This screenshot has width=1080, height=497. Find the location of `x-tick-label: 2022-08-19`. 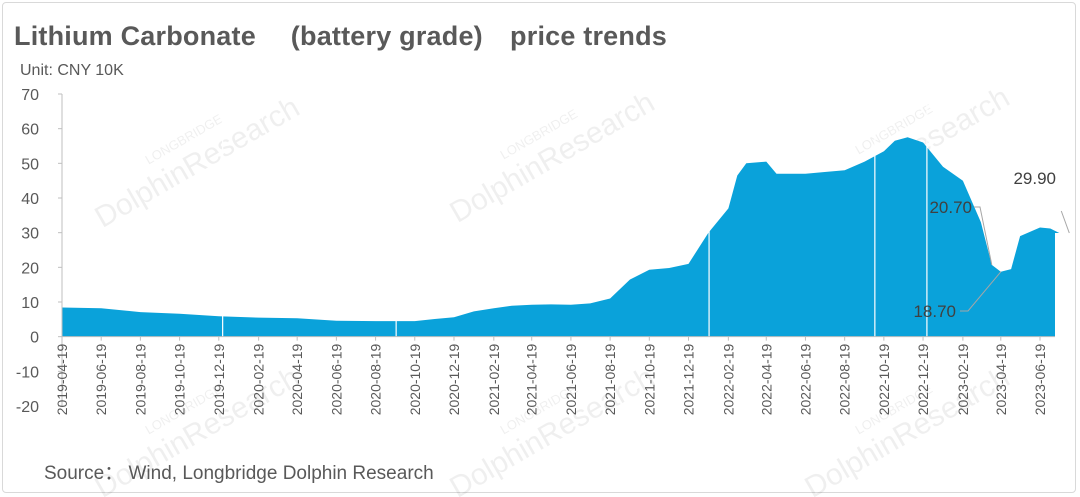

x-tick-label: 2022-08-19 is located at coordinates (845, 379).